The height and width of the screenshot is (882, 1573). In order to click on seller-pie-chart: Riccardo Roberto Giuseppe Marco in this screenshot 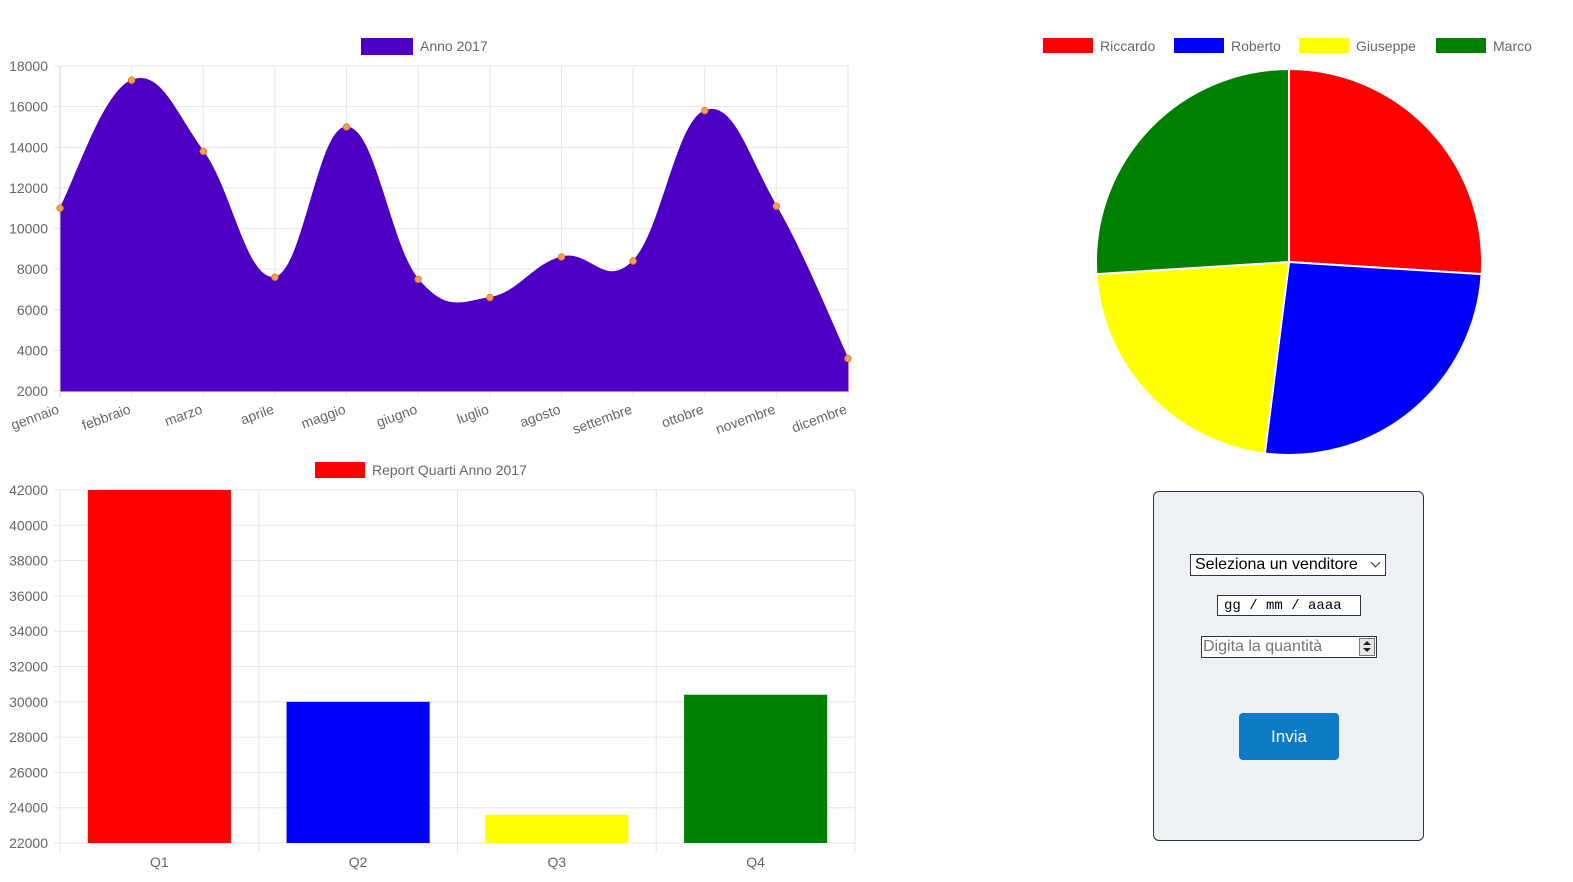, I will do `click(1287, 247)`.